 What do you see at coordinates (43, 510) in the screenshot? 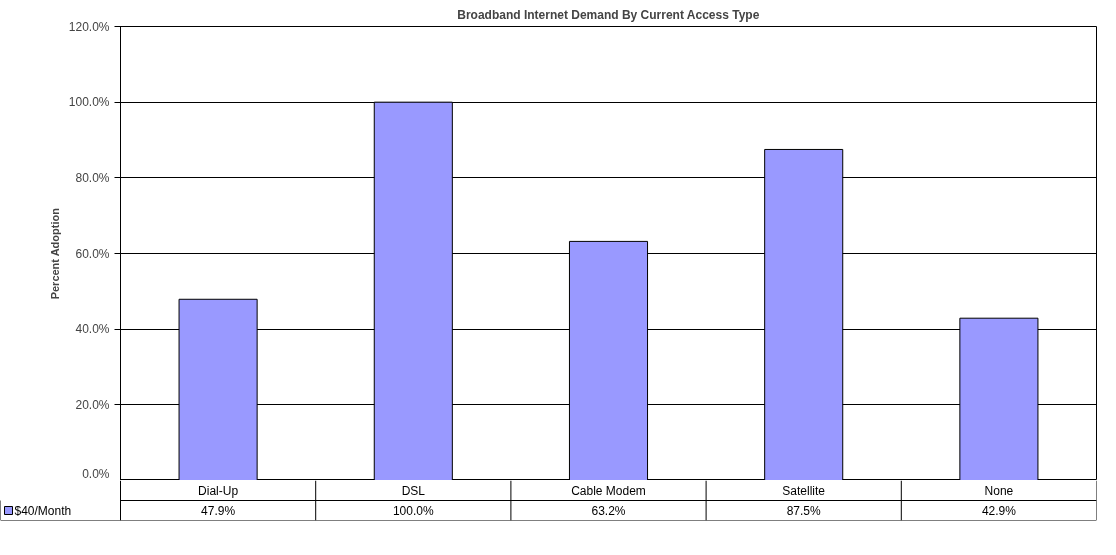
I see `legend-label: $40/Month` at bounding box center [43, 510].